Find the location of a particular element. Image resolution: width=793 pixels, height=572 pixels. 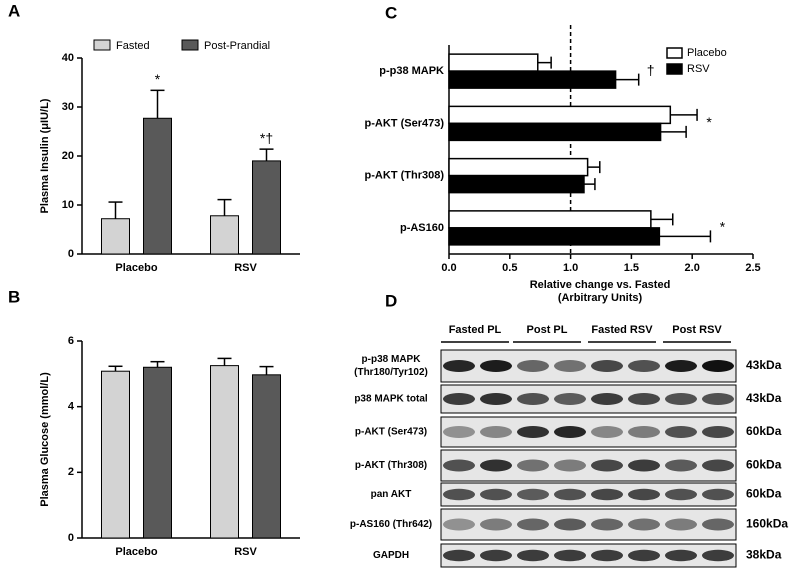

row-label: p-AKT (Ser473) is located at coordinates (391, 432).